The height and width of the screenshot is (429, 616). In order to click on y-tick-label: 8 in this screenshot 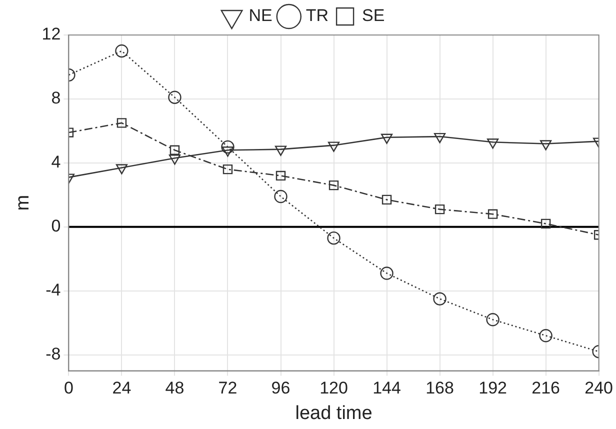, I will do `click(56, 98)`.